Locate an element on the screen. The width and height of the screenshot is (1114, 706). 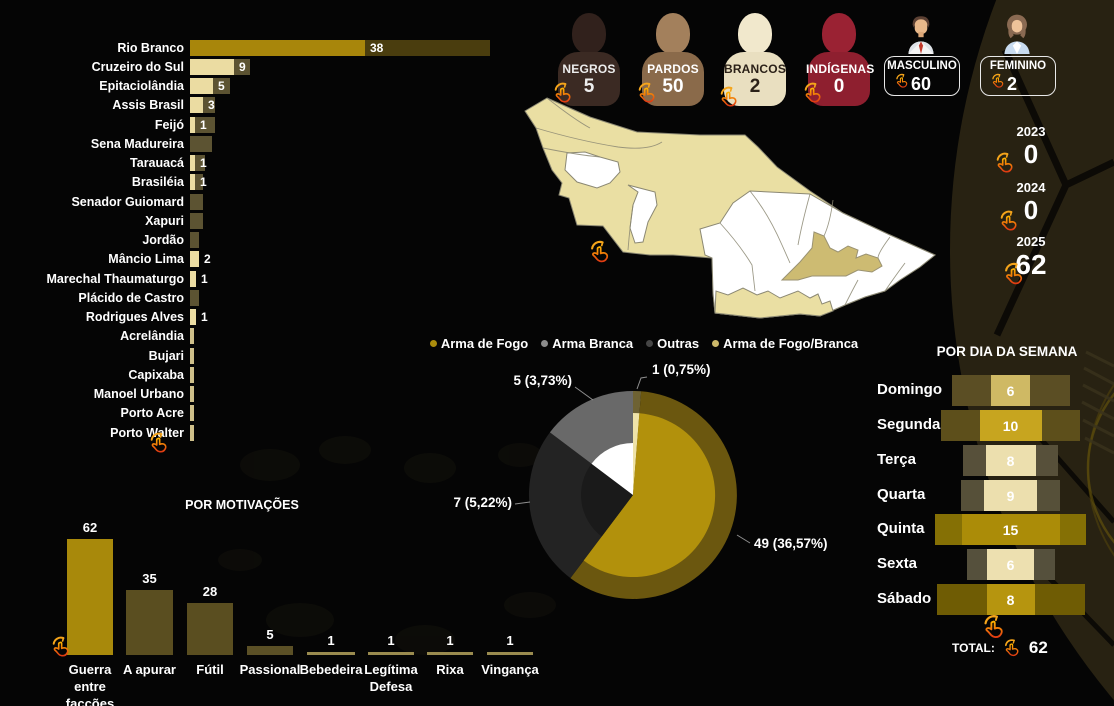
weekday-bar-total: 9 is located at coordinates (1010, 495).